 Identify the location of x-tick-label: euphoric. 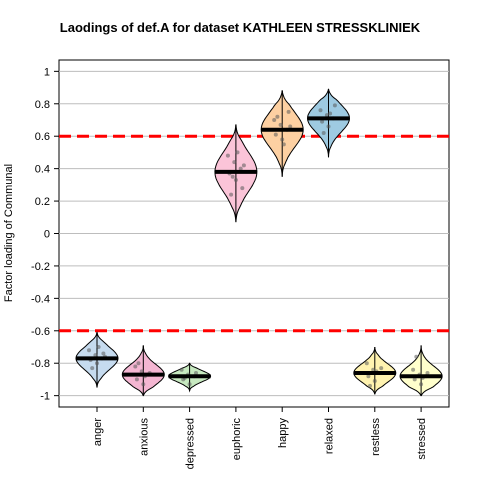
(237, 439).